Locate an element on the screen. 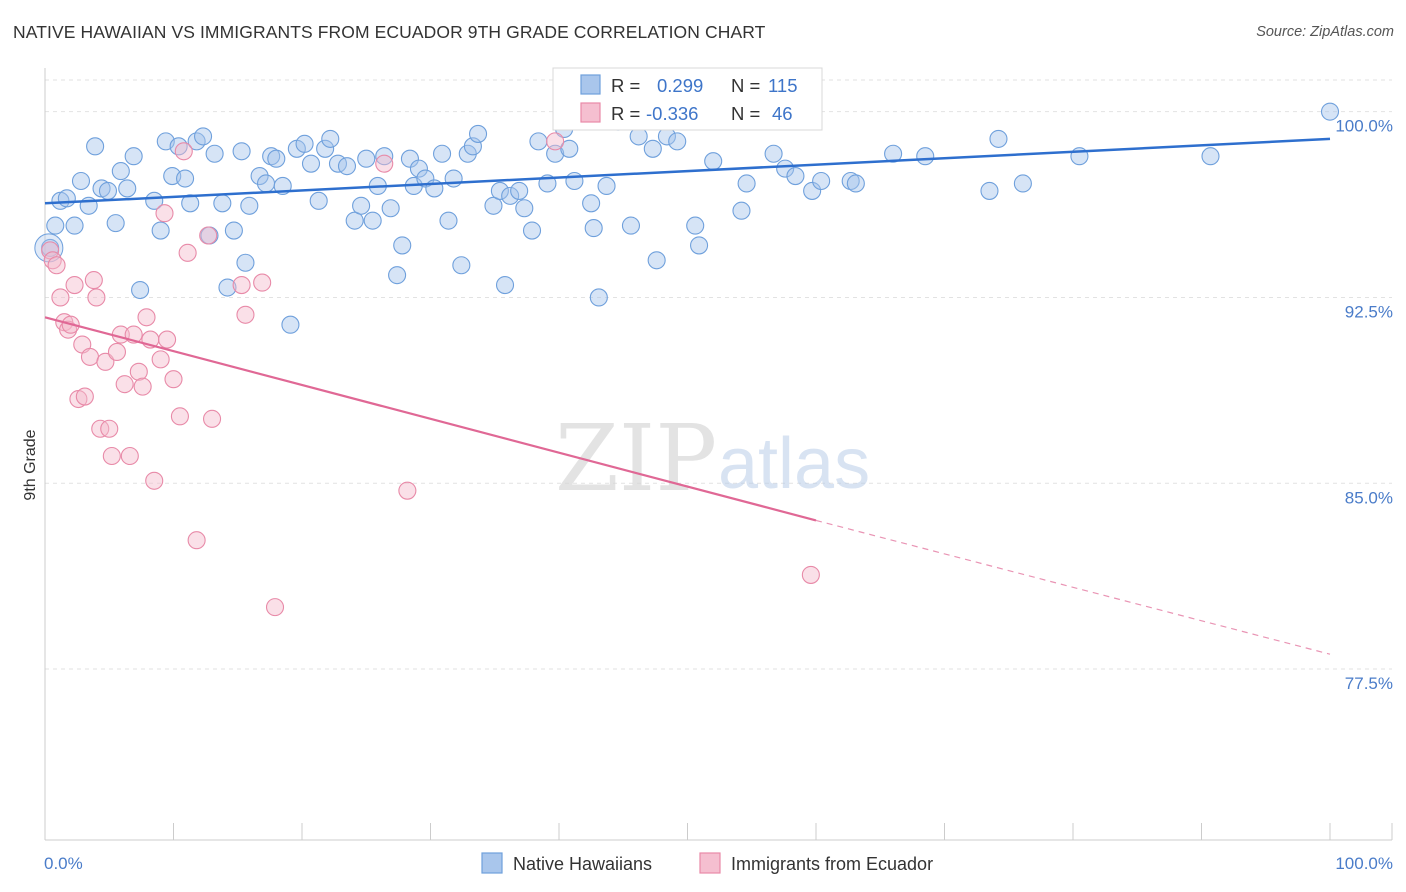  legend-r-value-2: -0.336 is located at coordinates (672, 113).